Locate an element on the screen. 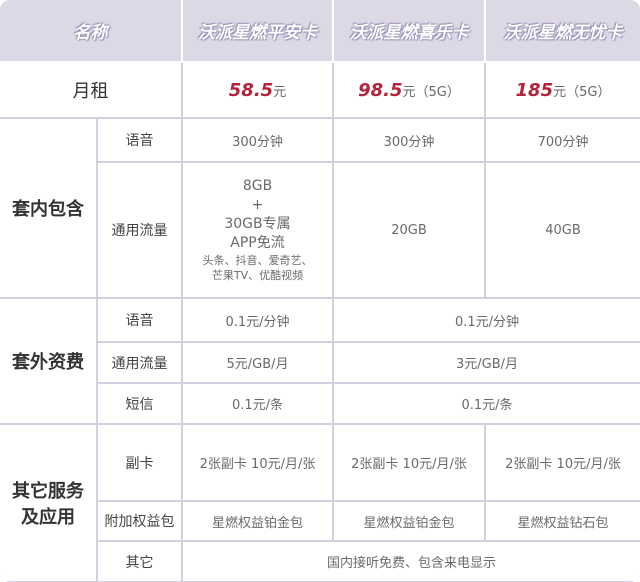 This screenshot has height=582, width=640. price-amount: 185 is located at coordinates (534, 90).